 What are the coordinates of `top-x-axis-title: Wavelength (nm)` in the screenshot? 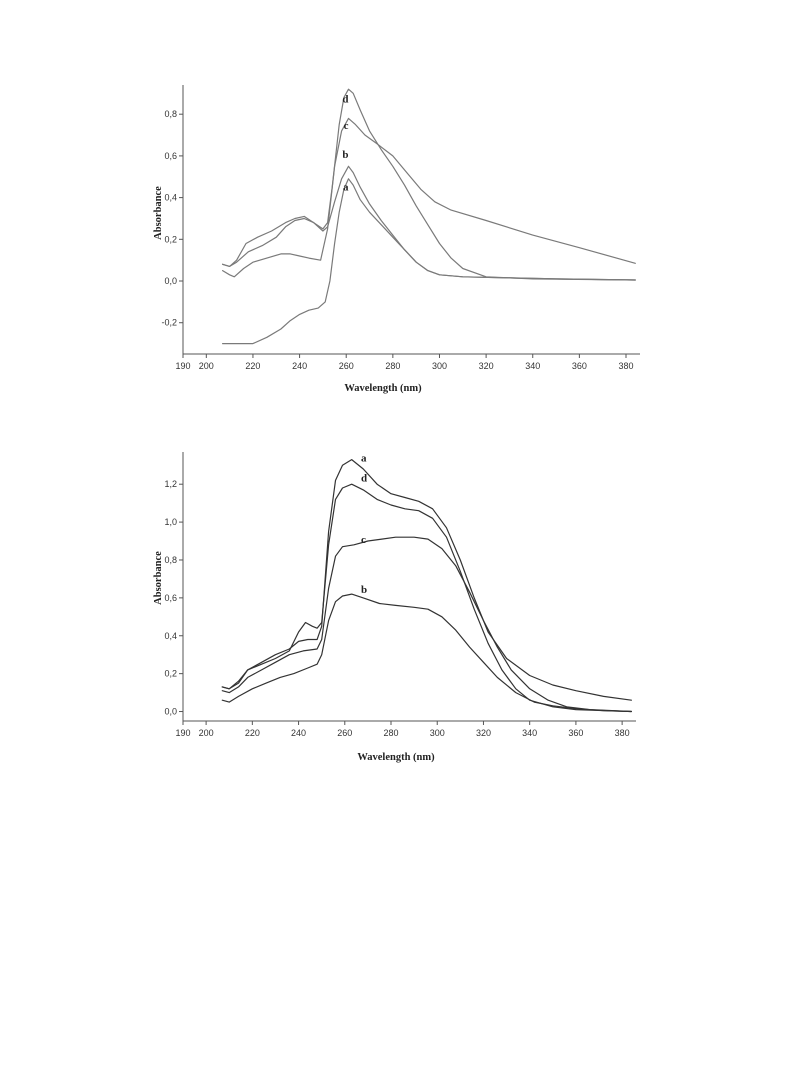 It's located at (383, 388).